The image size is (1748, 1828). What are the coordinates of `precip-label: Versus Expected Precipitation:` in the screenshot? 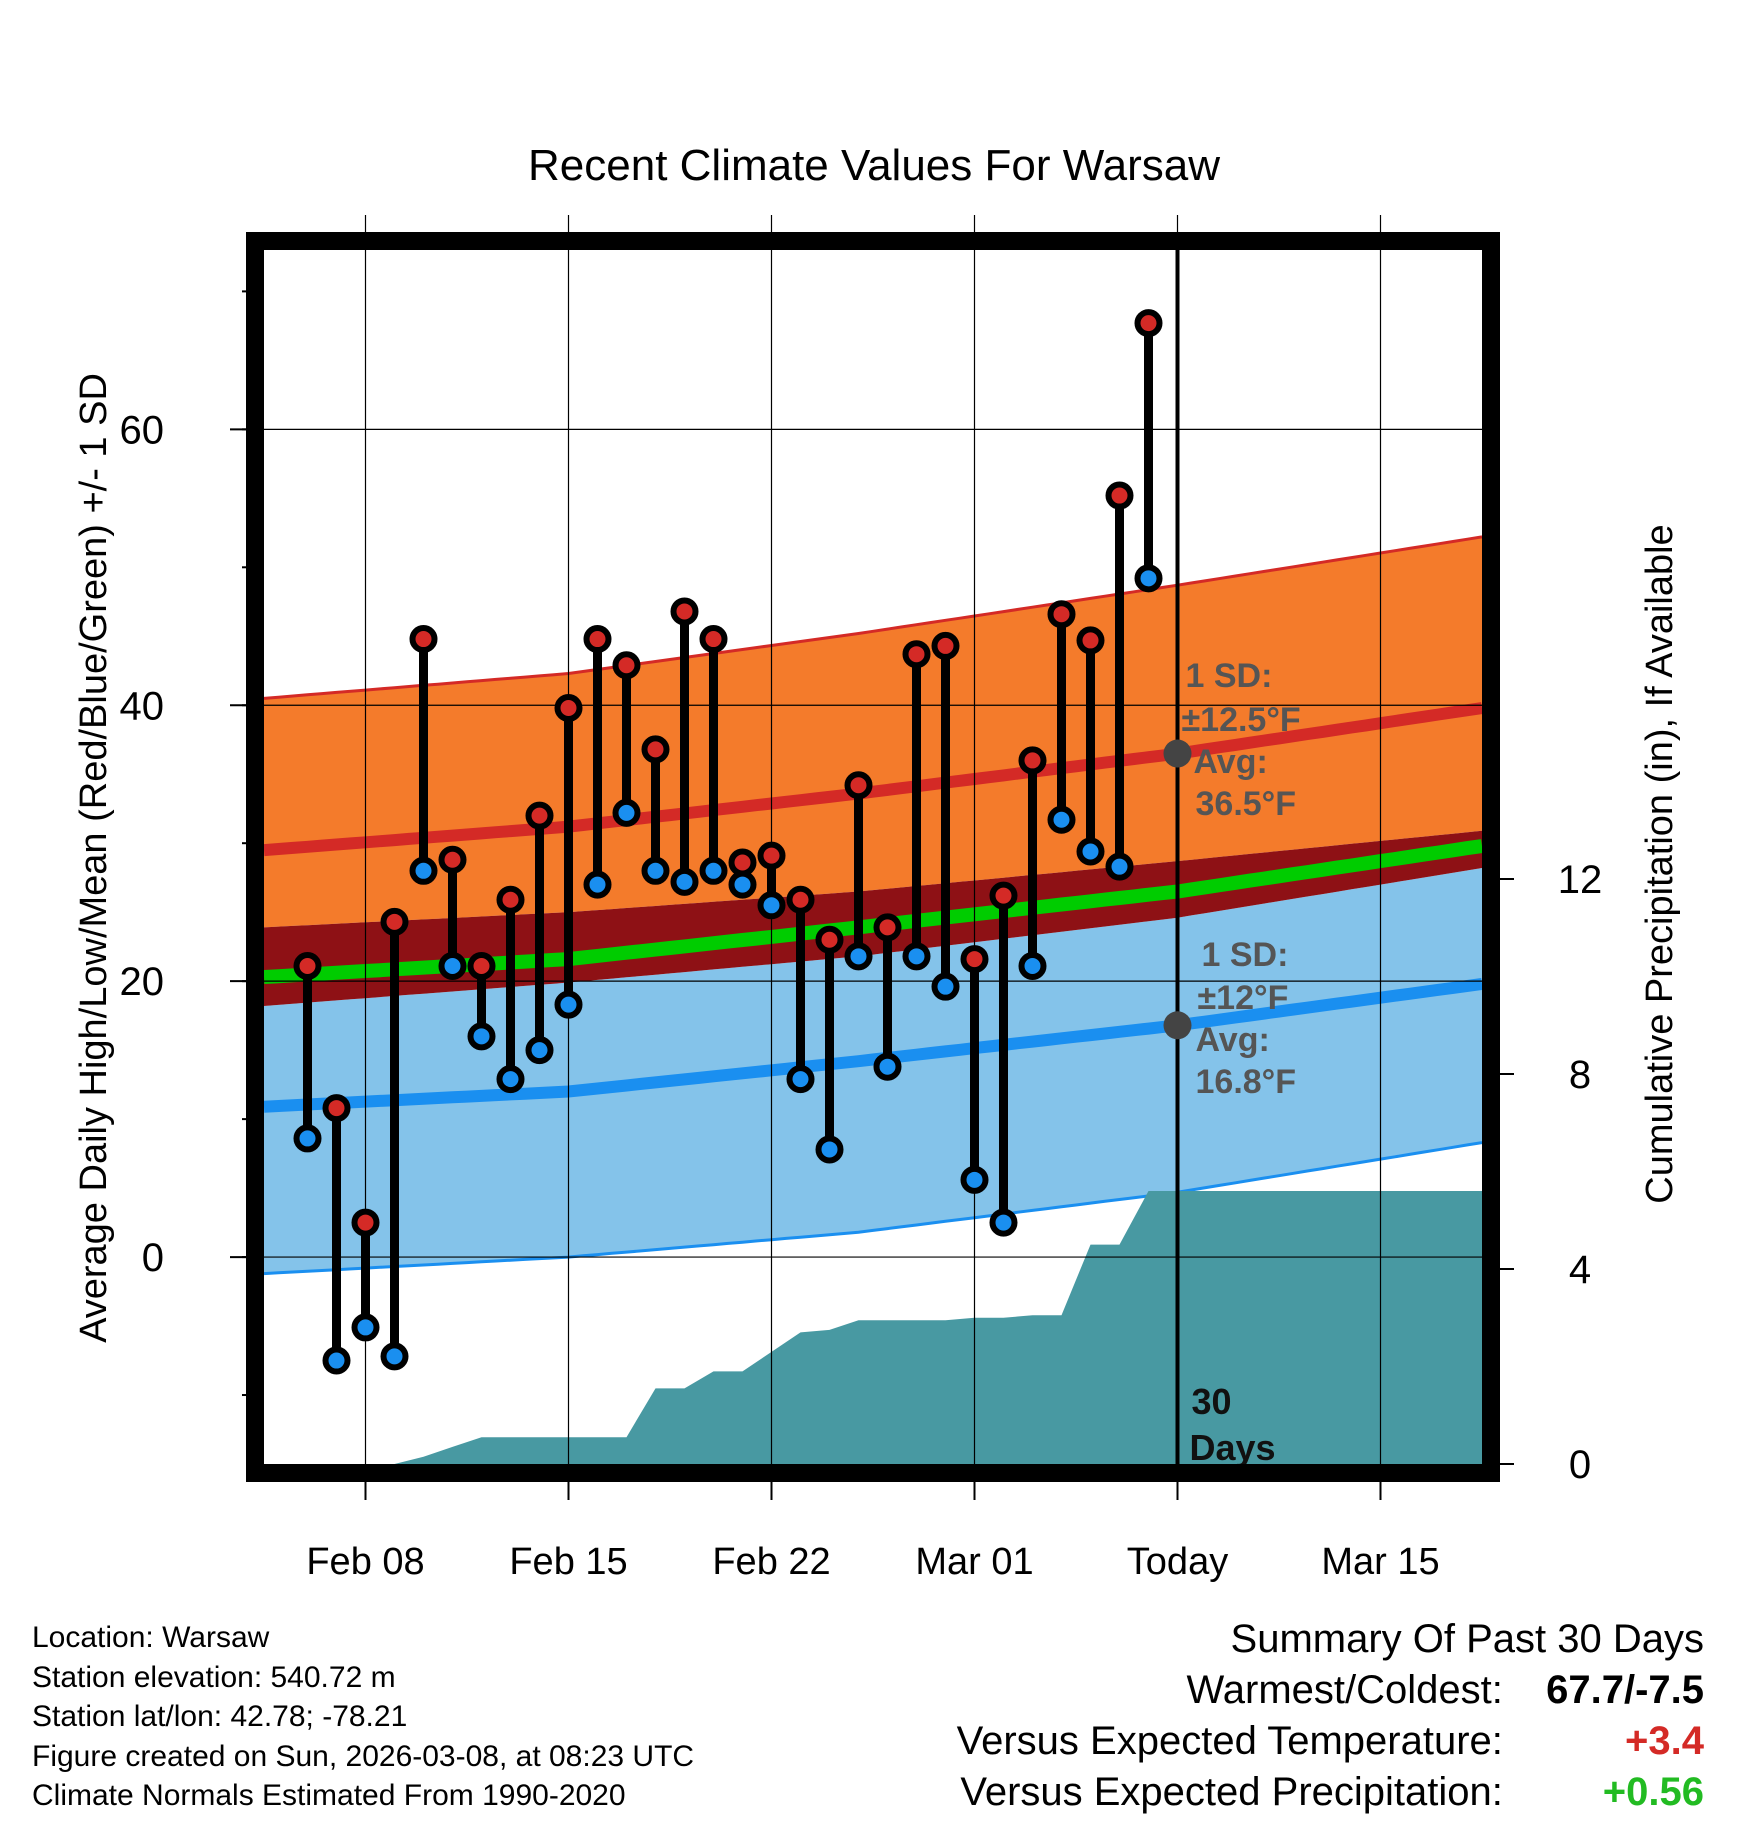 It's located at (1231, 1792).